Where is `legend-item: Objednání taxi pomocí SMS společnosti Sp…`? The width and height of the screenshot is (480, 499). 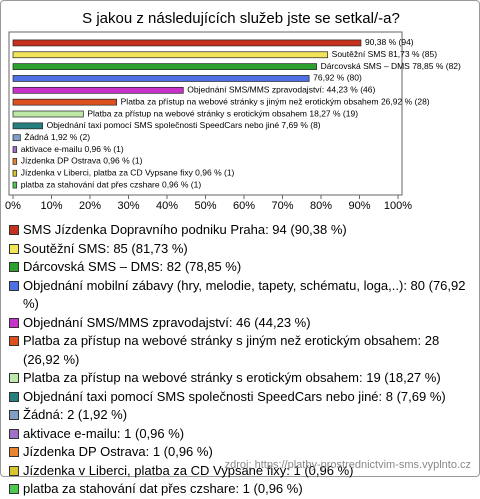 legend-item: Objednání taxi pomocí SMS společnosti Sp… is located at coordinates (242, 397).